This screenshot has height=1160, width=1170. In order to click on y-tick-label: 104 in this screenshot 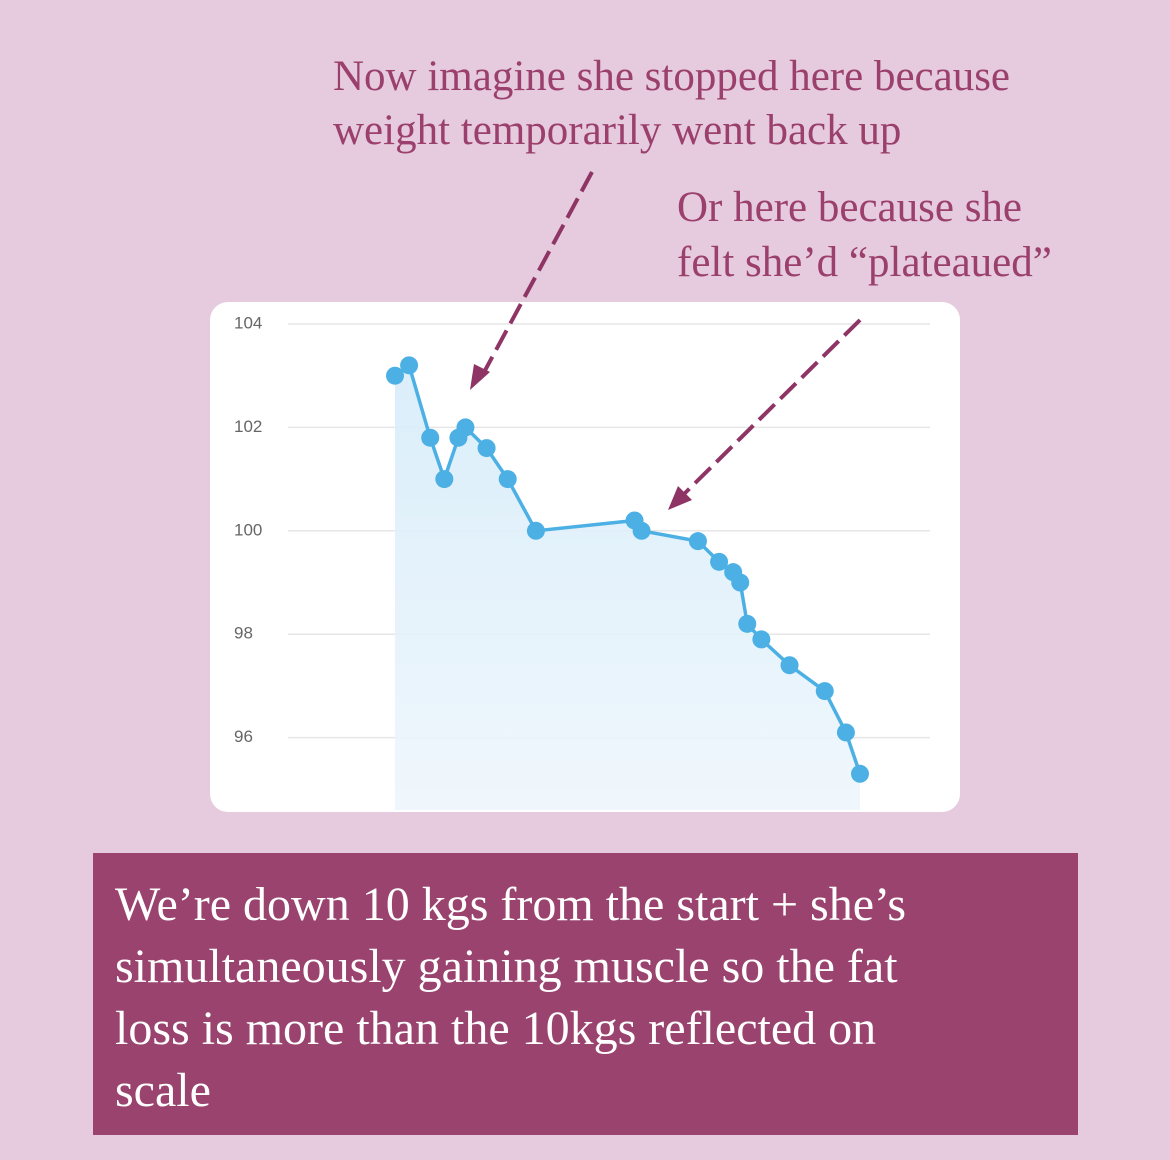, I will do `click(248, 322)`.